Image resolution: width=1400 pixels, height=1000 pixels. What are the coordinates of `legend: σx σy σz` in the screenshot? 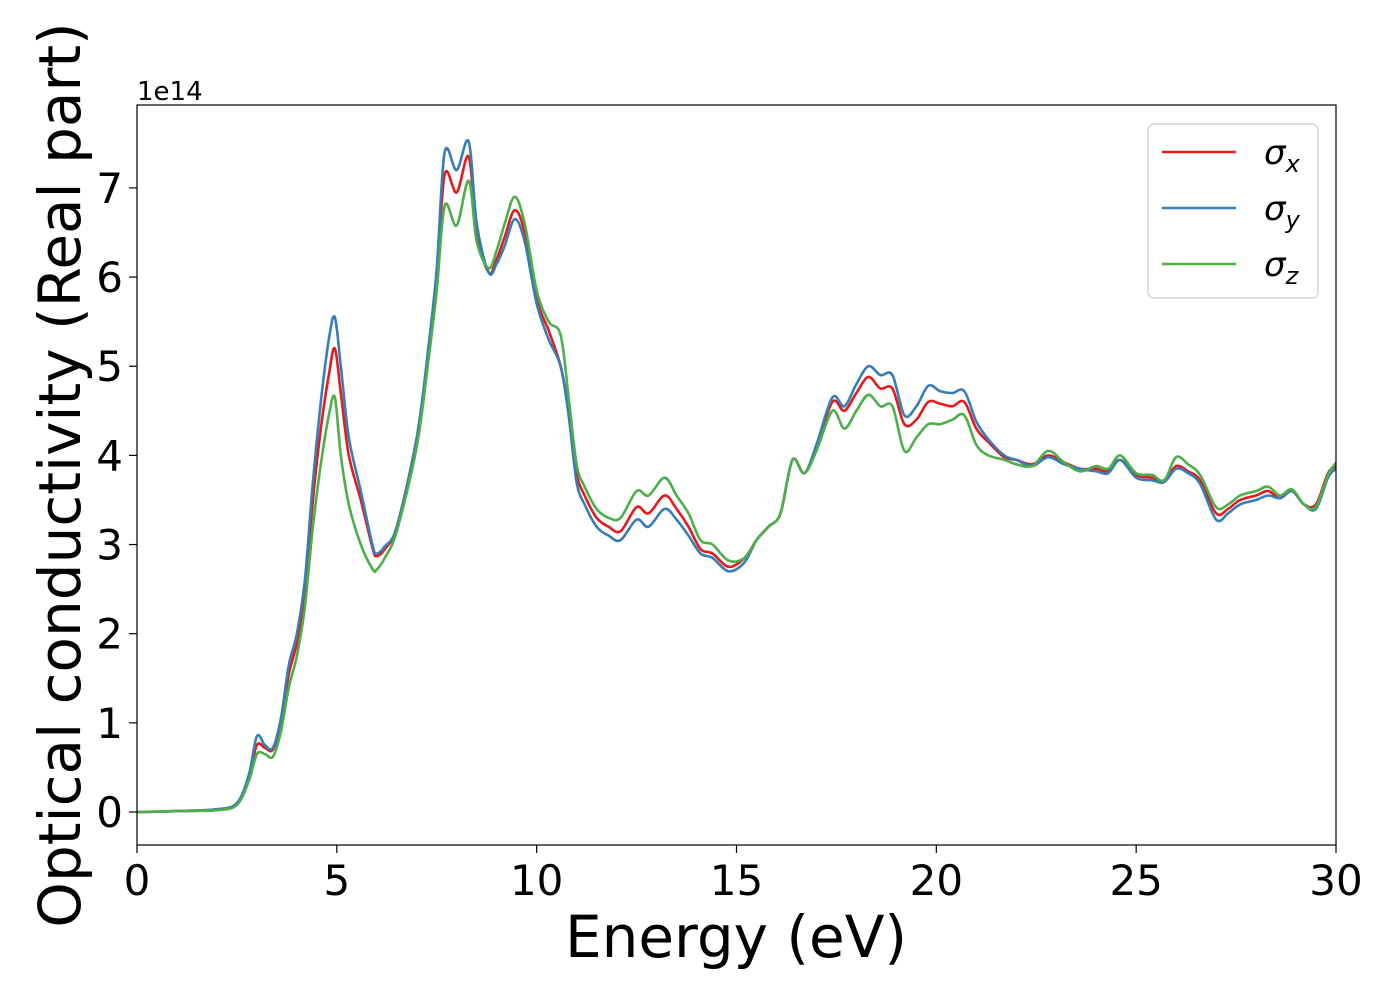 It's located at (1233, 211).